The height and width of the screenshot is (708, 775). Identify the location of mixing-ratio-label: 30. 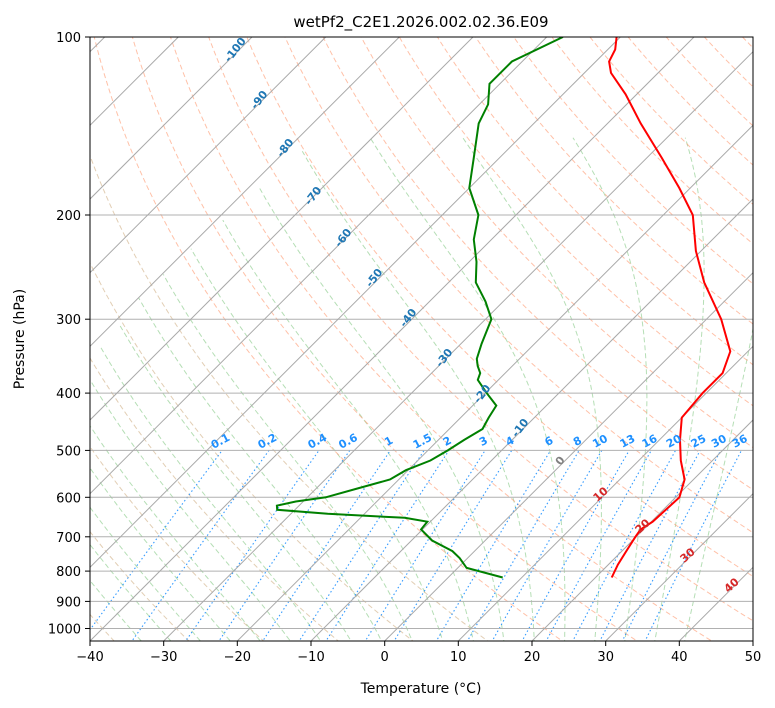
(719, 441).